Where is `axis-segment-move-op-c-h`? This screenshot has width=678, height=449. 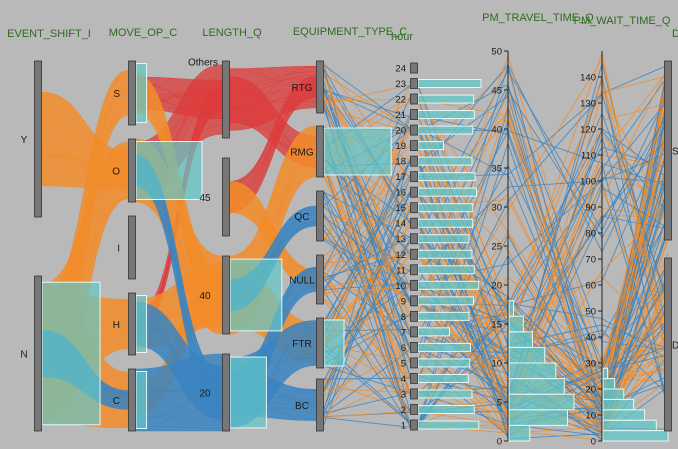 axis-segment-move-op-c-h is located at coordinates (132, 324).